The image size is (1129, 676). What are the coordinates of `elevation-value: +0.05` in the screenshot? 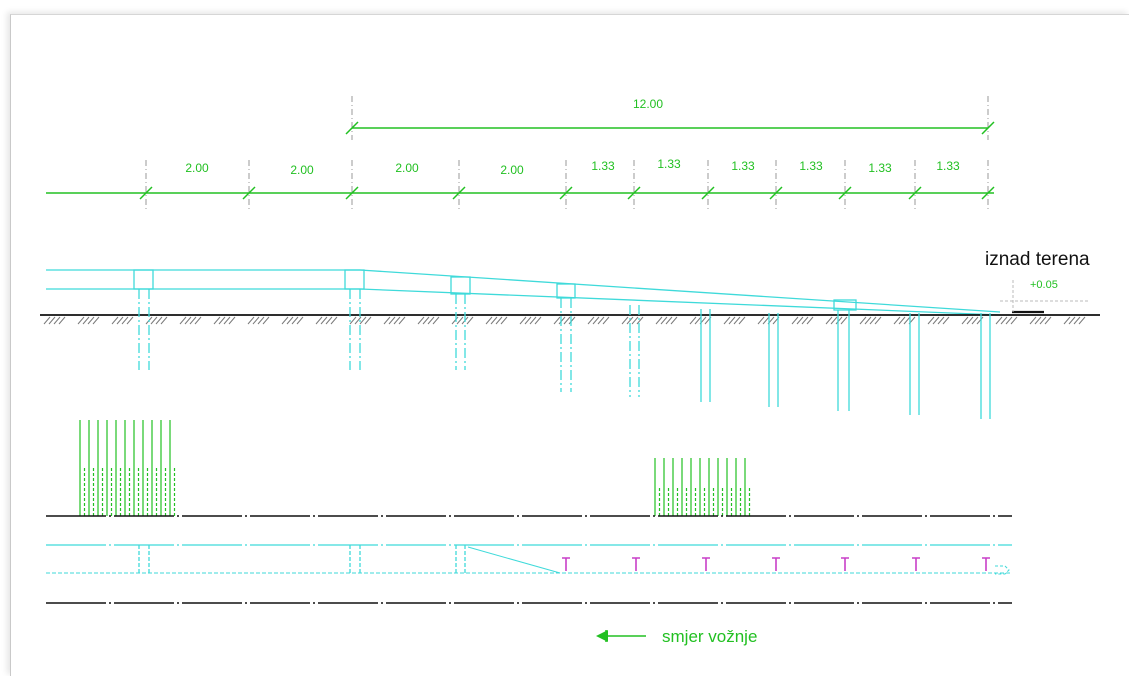 It's located at (1044, 285).